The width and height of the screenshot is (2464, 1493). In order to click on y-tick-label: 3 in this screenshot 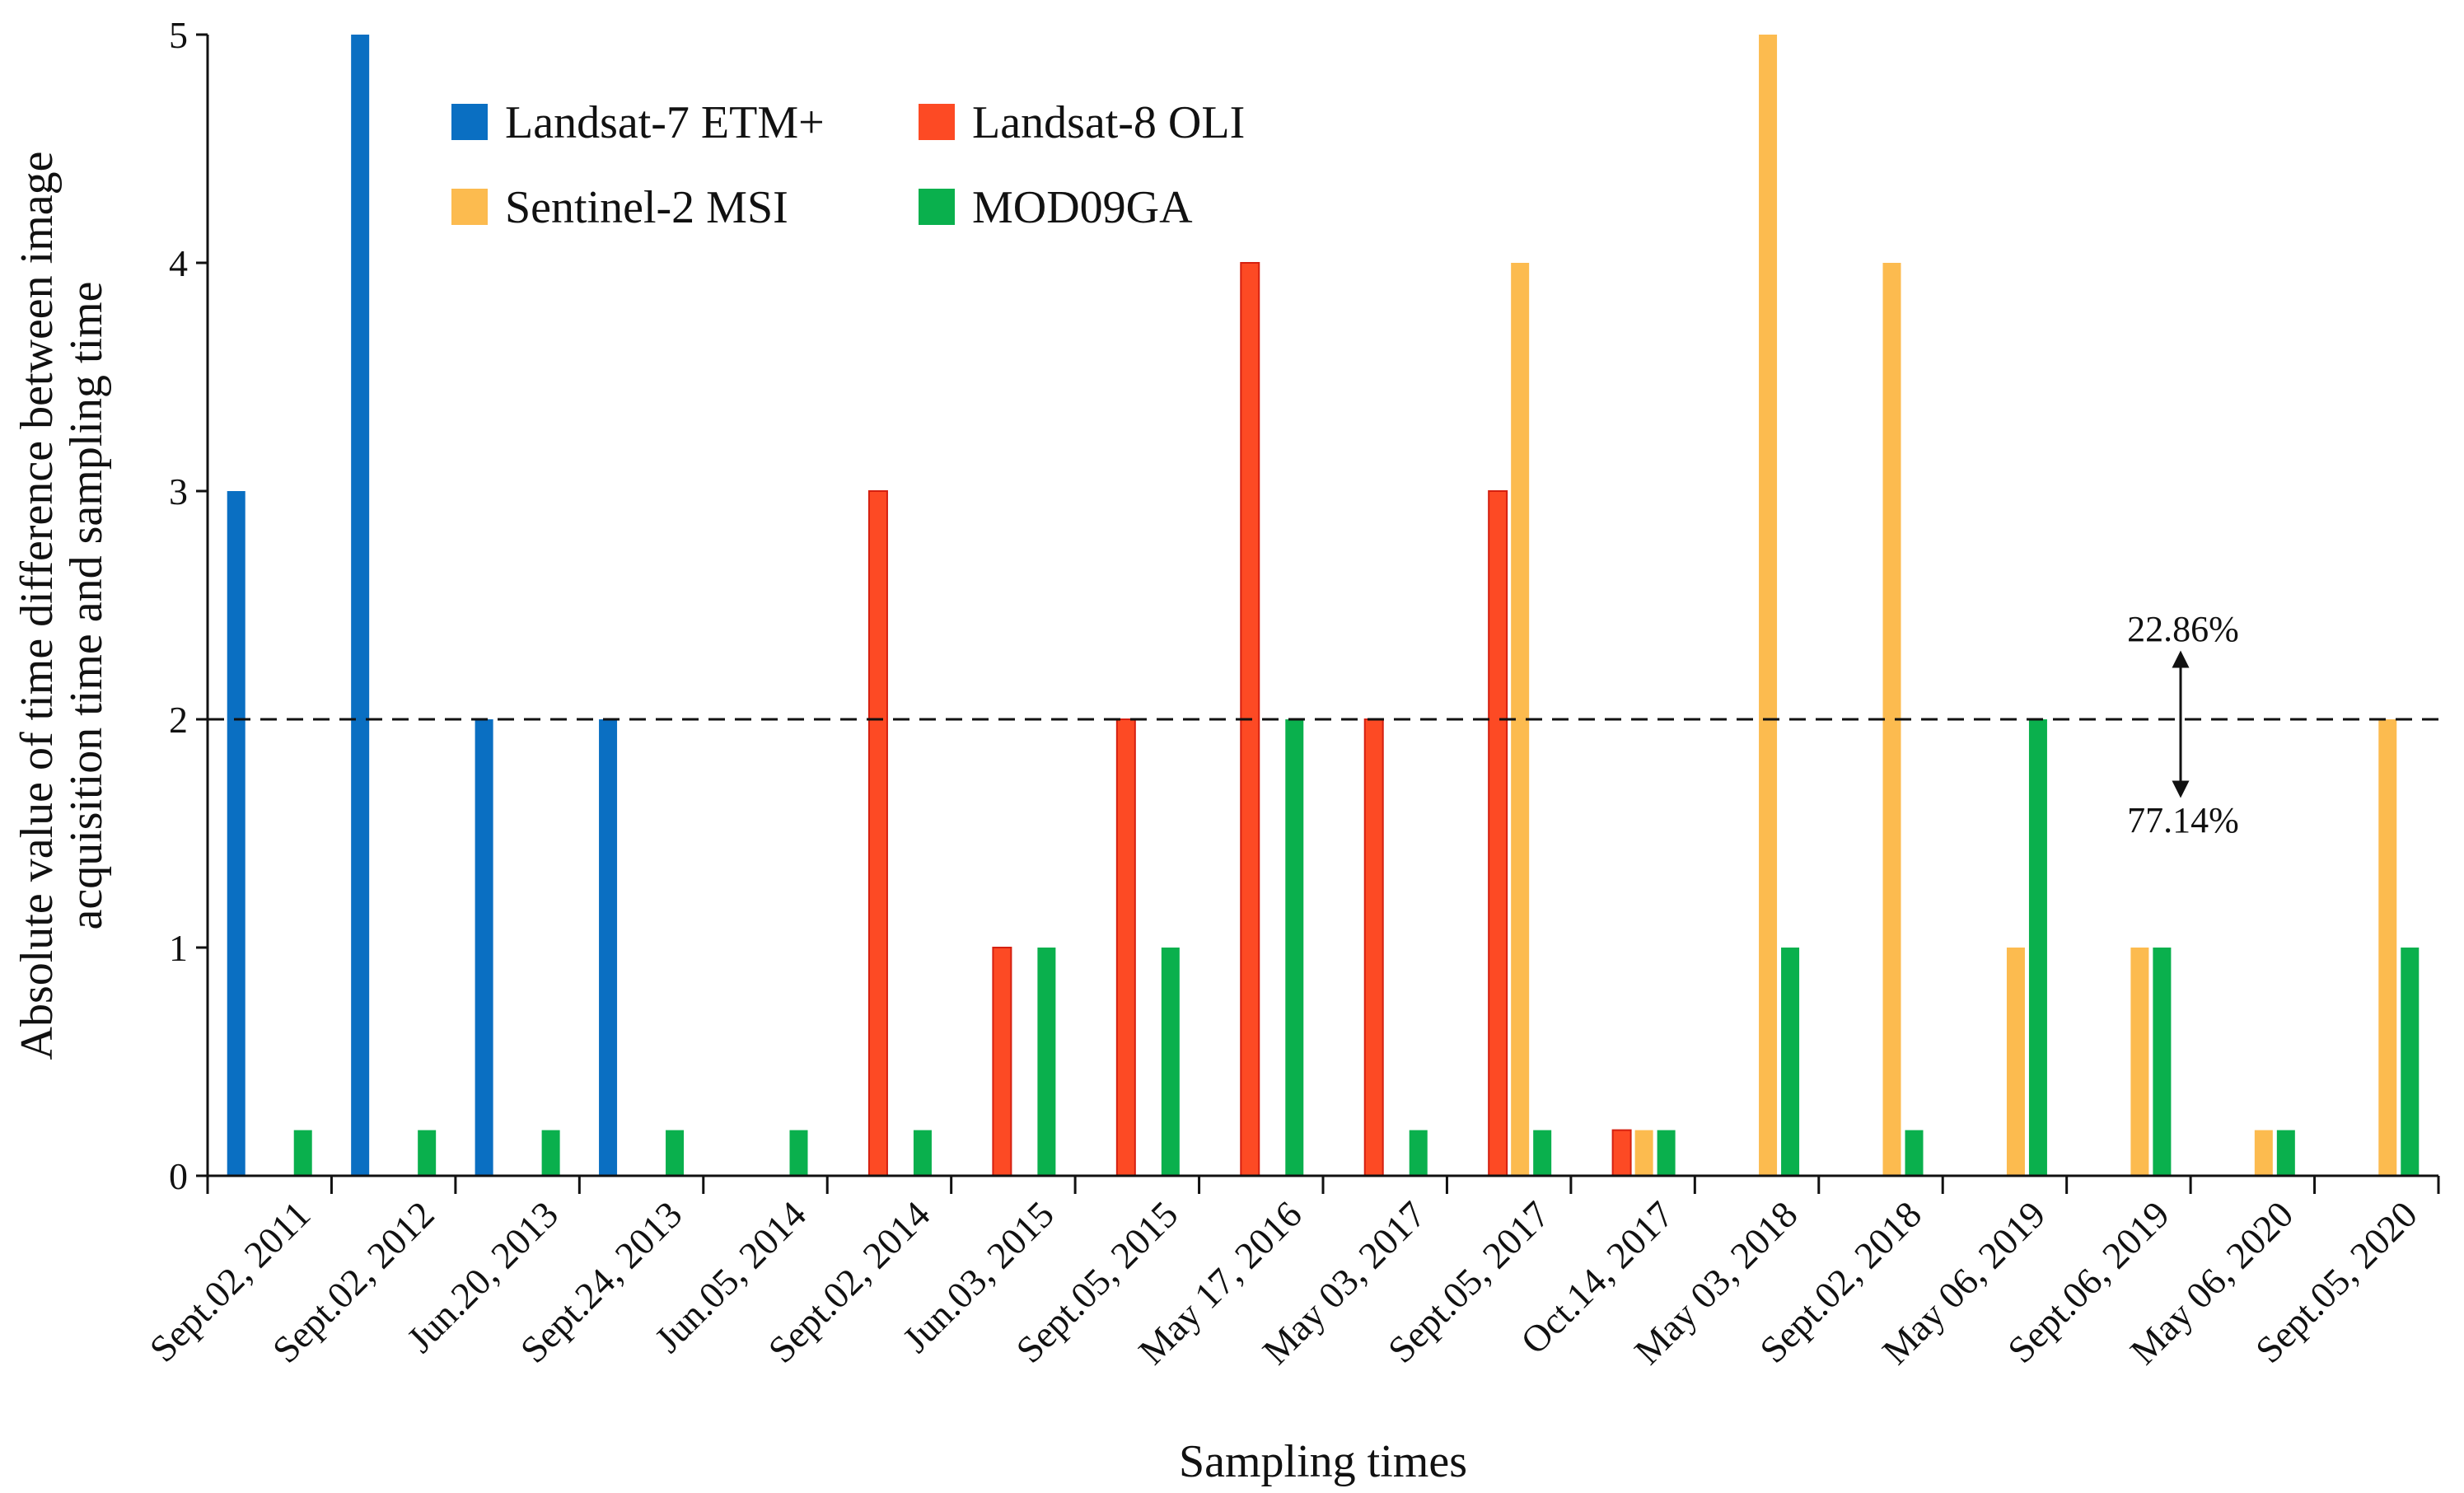, I will do `click(178, 491)`.